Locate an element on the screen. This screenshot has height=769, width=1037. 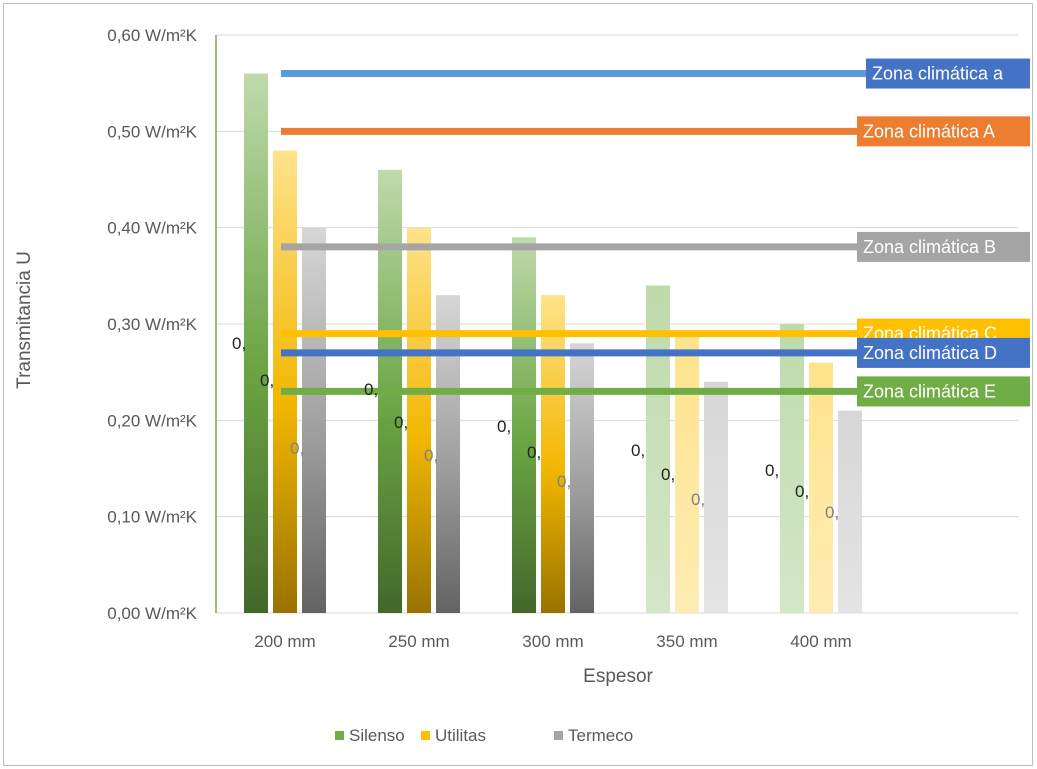
legend-label: Silenso is located at coordinates (377, 735).